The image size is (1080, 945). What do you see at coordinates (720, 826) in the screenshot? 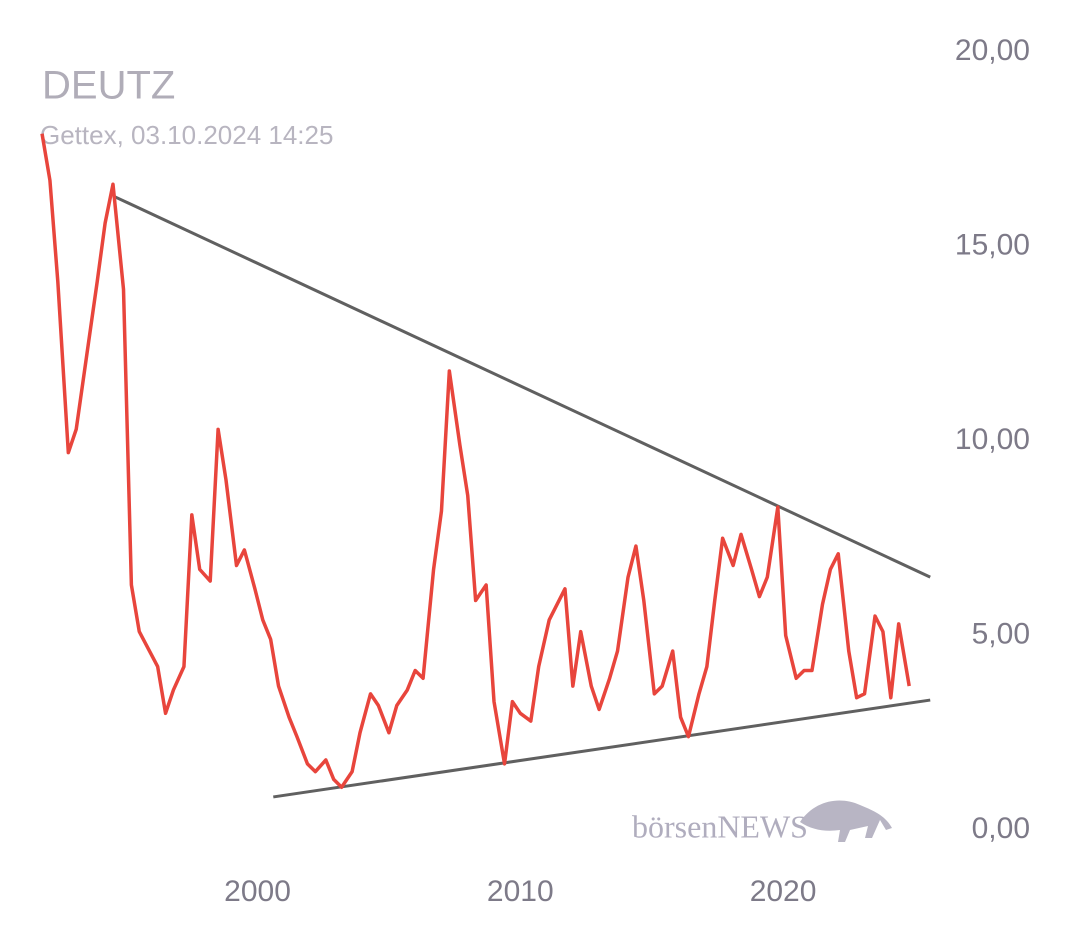
I see `watermark: börsenNEWS` at bounding box center [720, 826].